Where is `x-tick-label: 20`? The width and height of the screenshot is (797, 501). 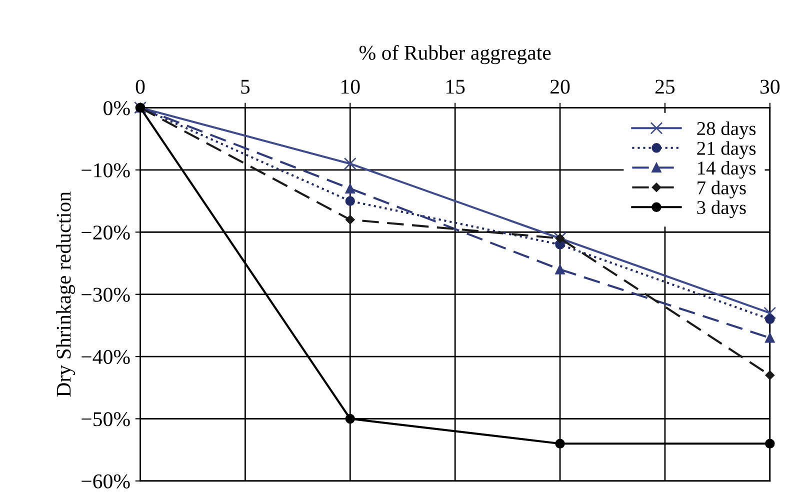
x-tick-label: 20 is located at coordinates (560, 87).